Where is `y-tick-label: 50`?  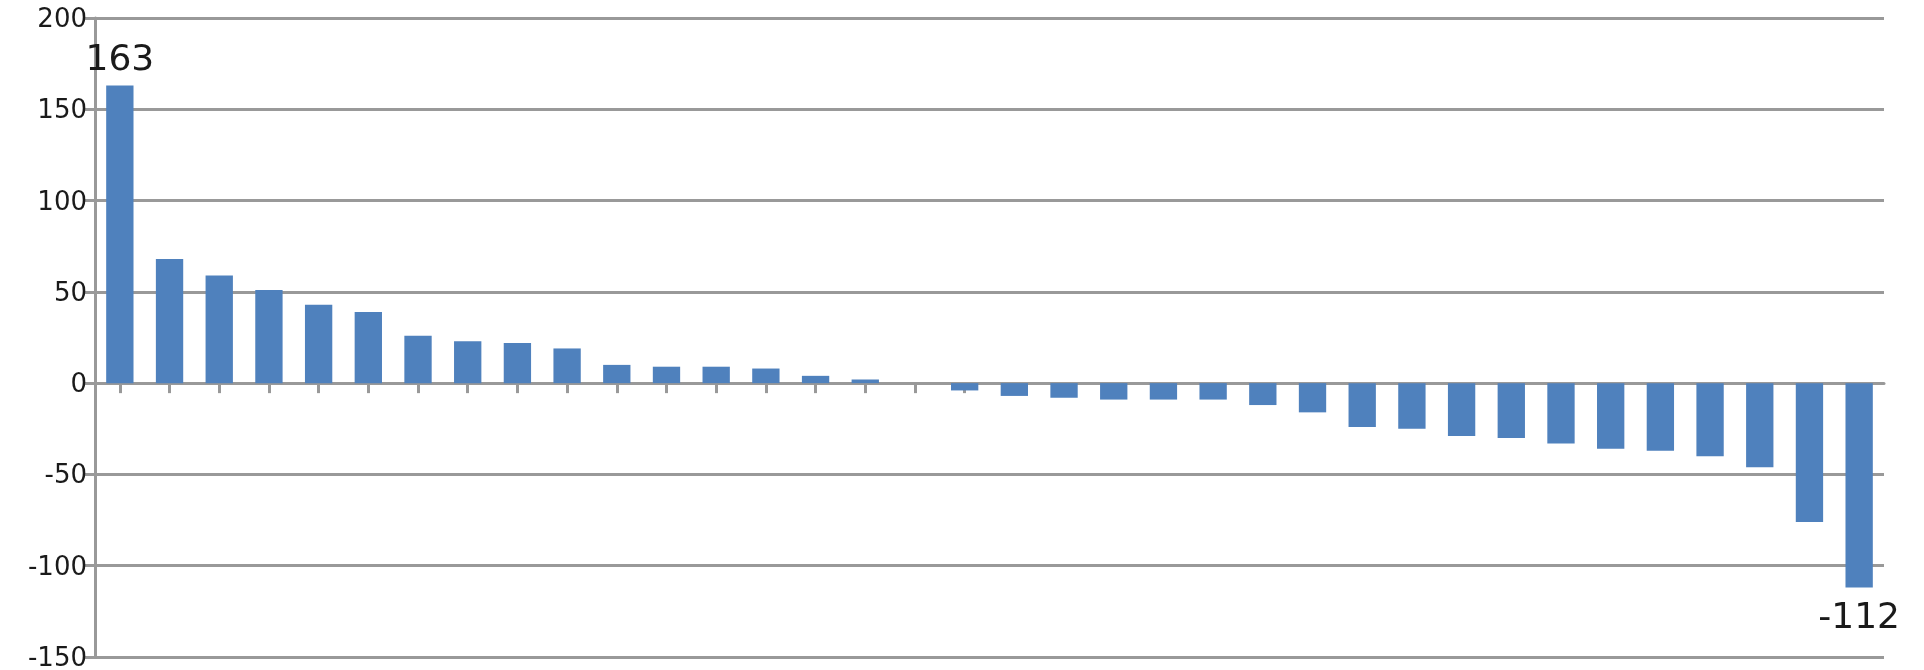 y-tick-label: 50 is located at coordinates (70, 291).